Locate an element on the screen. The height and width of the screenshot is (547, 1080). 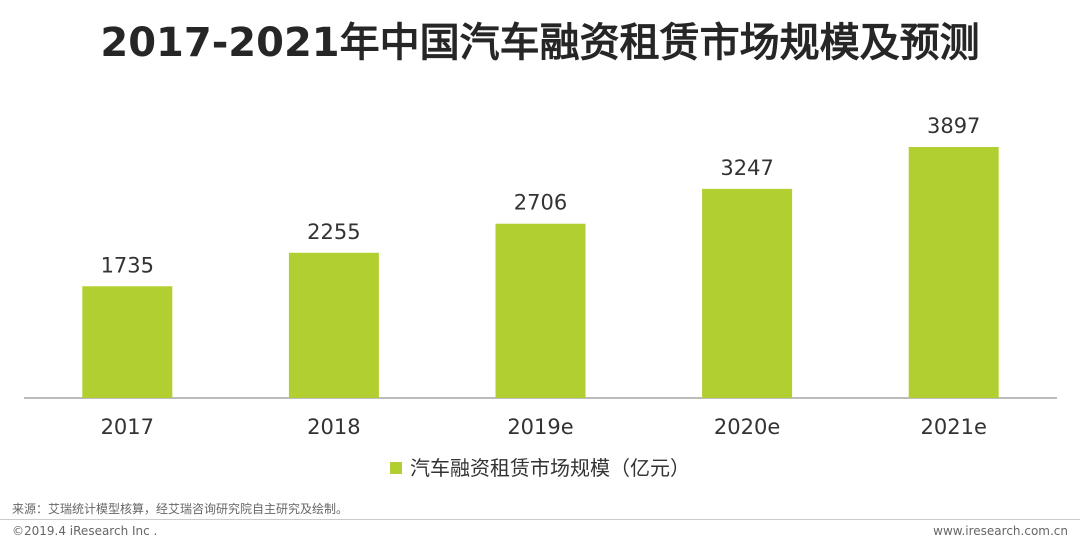
bar-2018 is located at coordinates (333, 325).